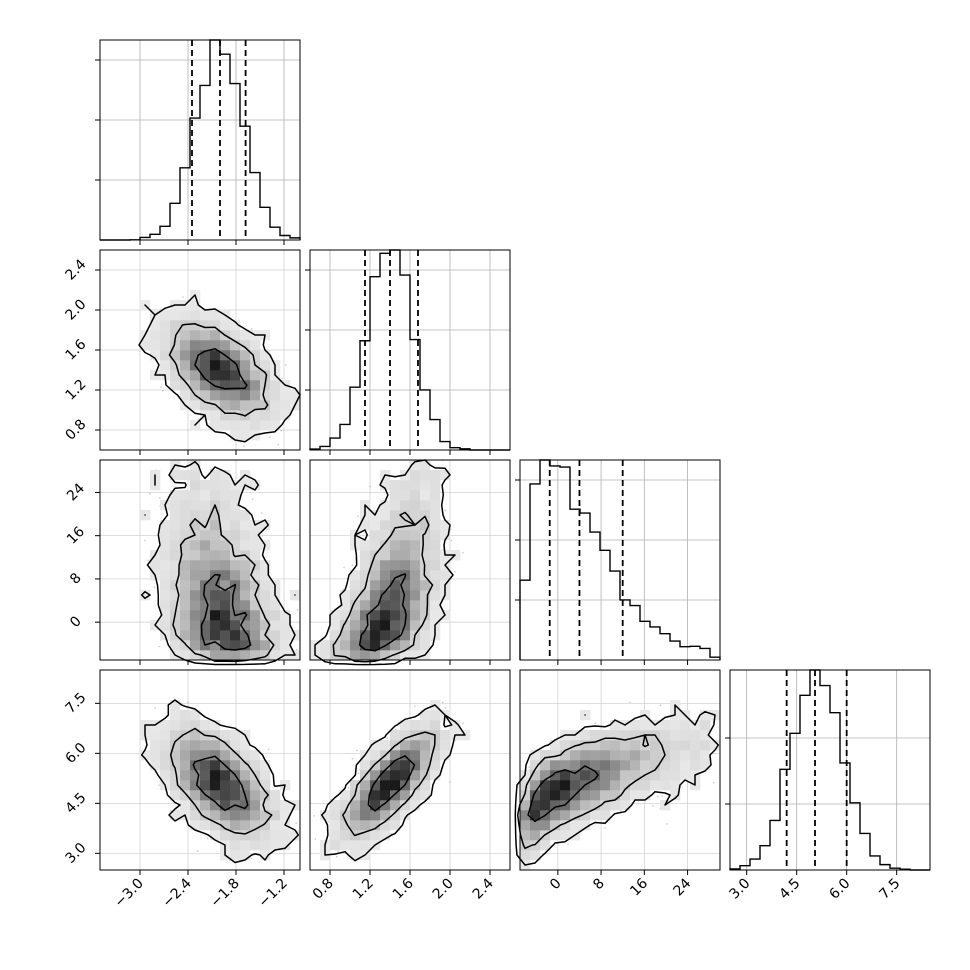 This screenshot has height=970, width=970. I want to click on x-tick-label: 6.0, so click(839, 889).